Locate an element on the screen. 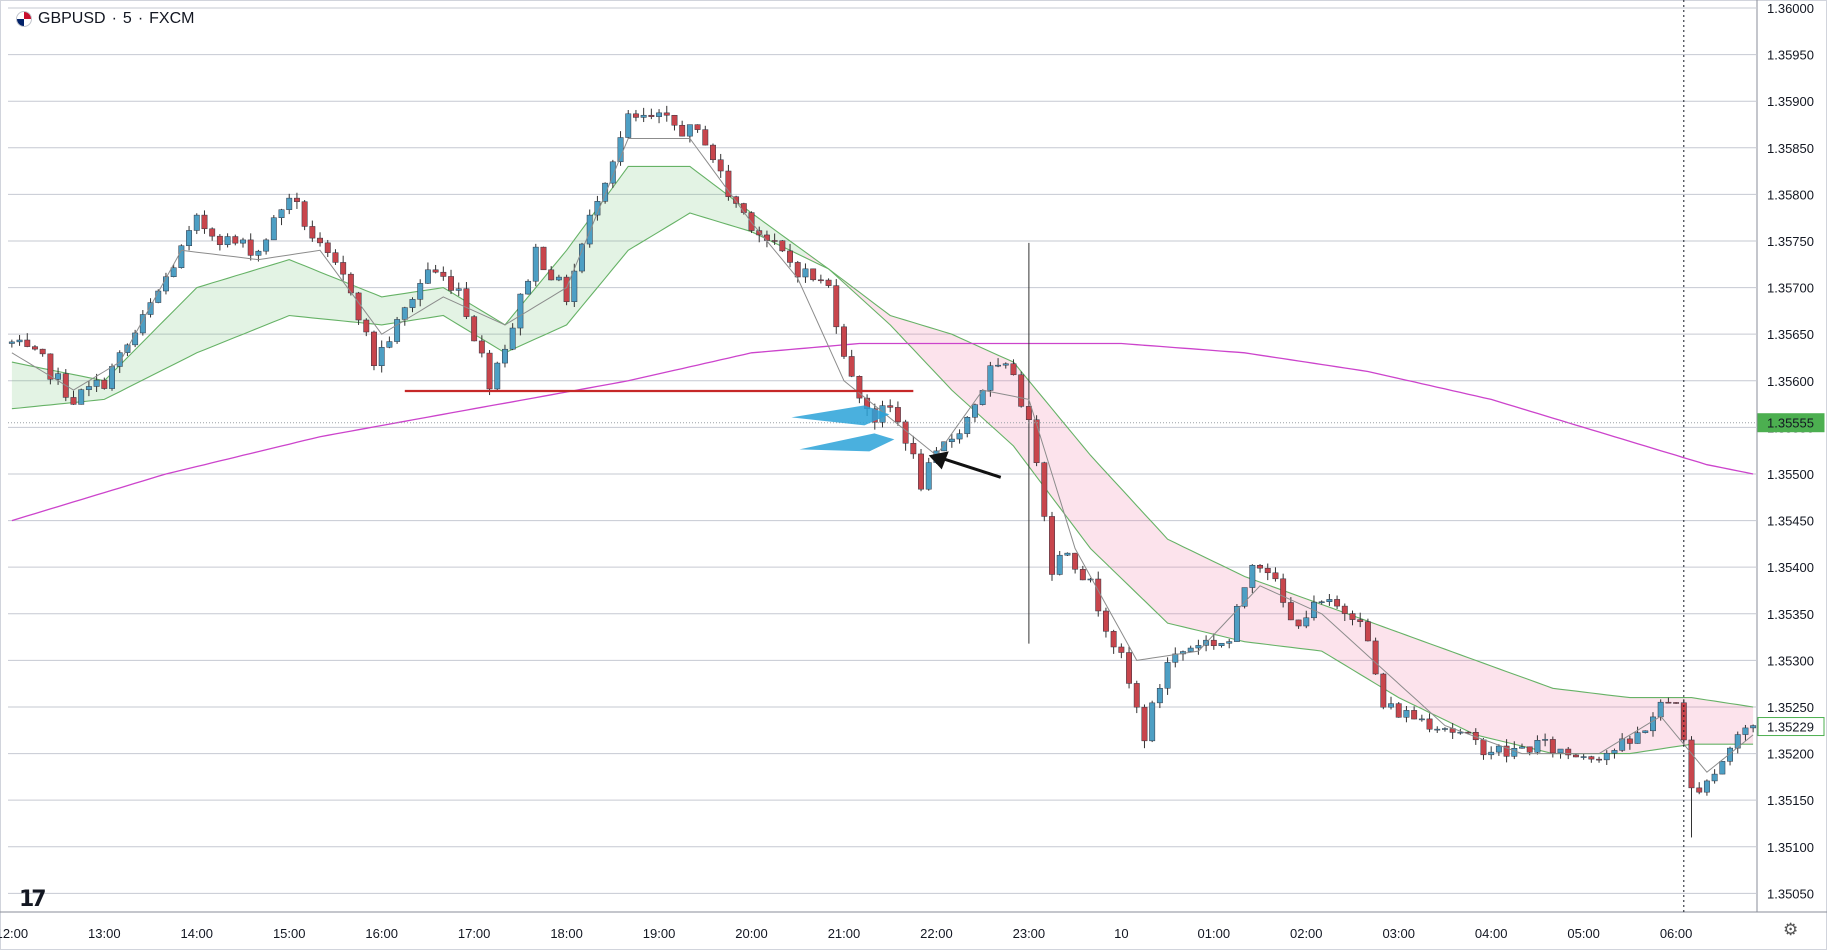 This screenshot has width=1827, height=950. x-tick-label: 12:00 is located at coordinates (14, 933).